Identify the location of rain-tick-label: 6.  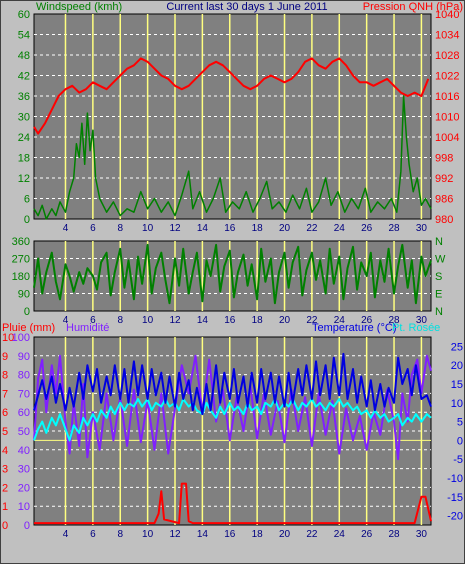
(5, 413).